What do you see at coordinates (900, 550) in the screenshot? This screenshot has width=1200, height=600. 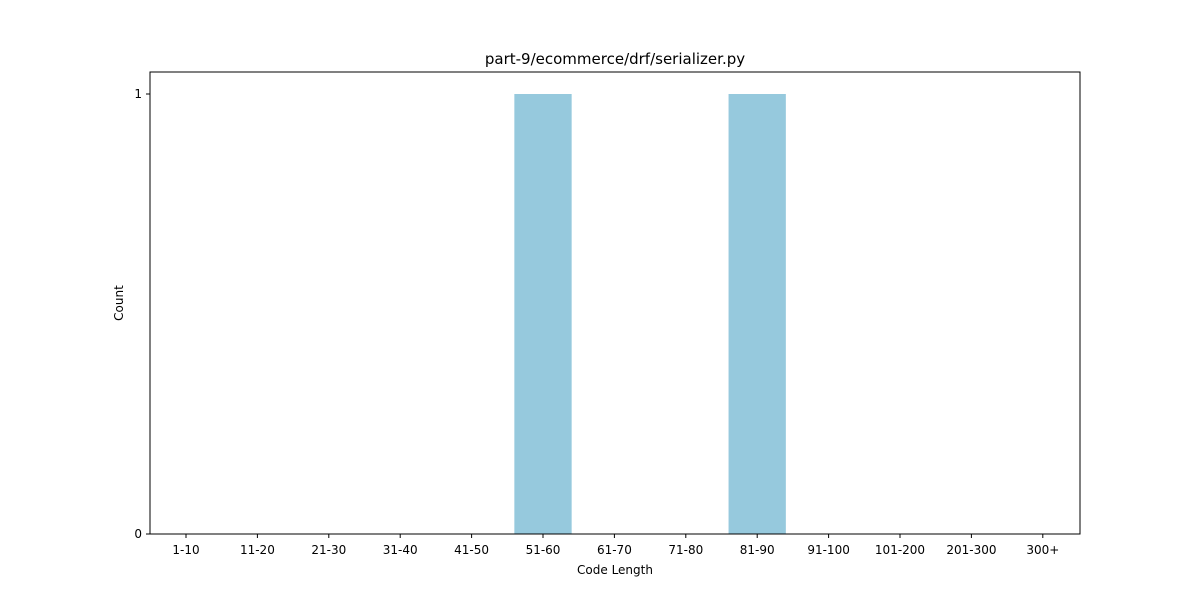 I see `x-tick-label: 101-200` at bounding box center [900, 550].